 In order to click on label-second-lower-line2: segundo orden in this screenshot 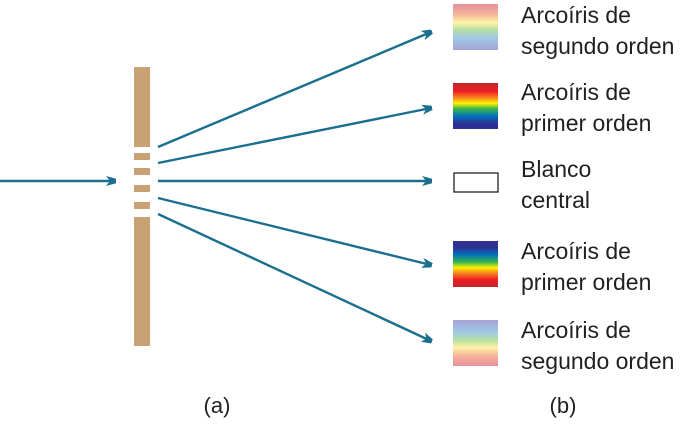, I will do `click(597, 361)`.